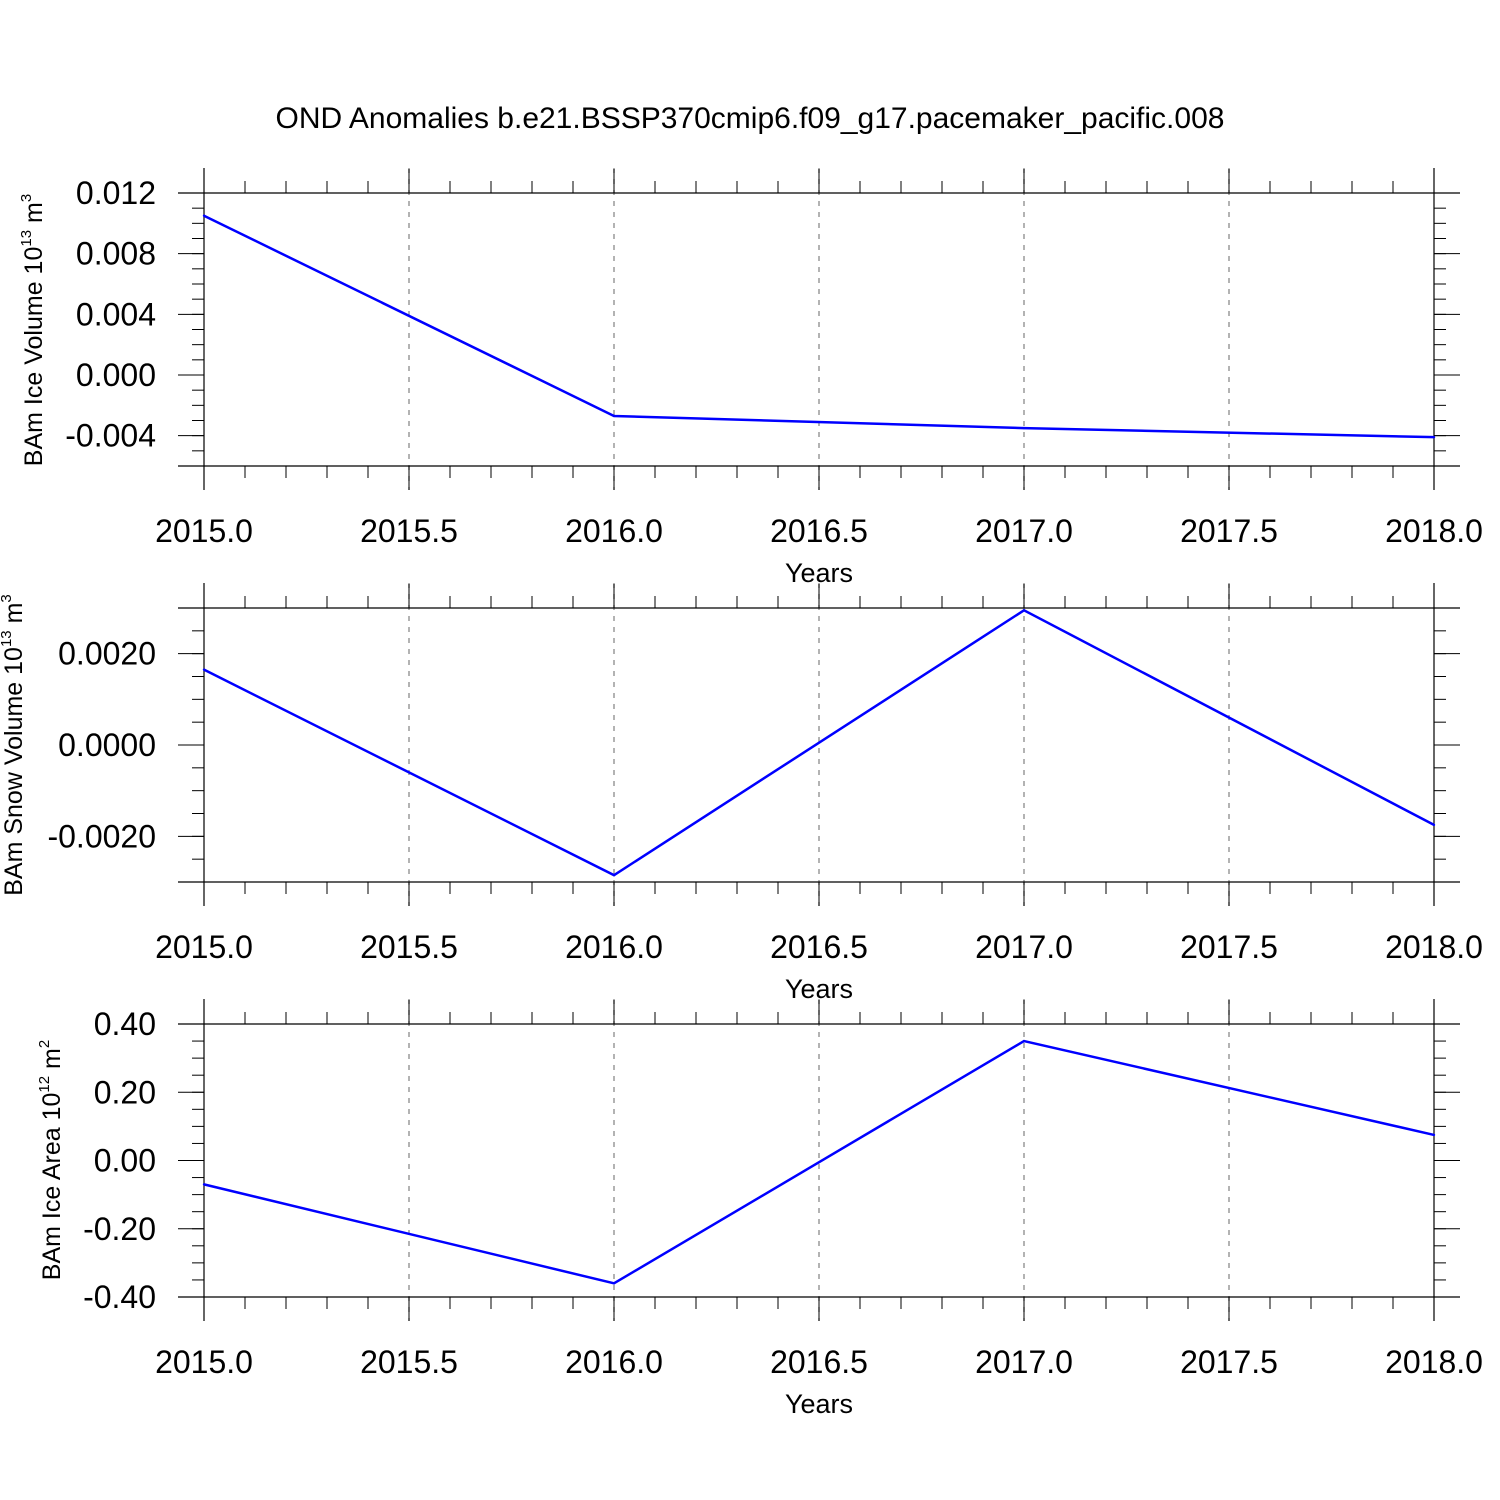 The image size is (1500, 1500). Describe the element at coordinates (819, 1404) in the screenshot. I see `x-axis-label: Years` at that location.